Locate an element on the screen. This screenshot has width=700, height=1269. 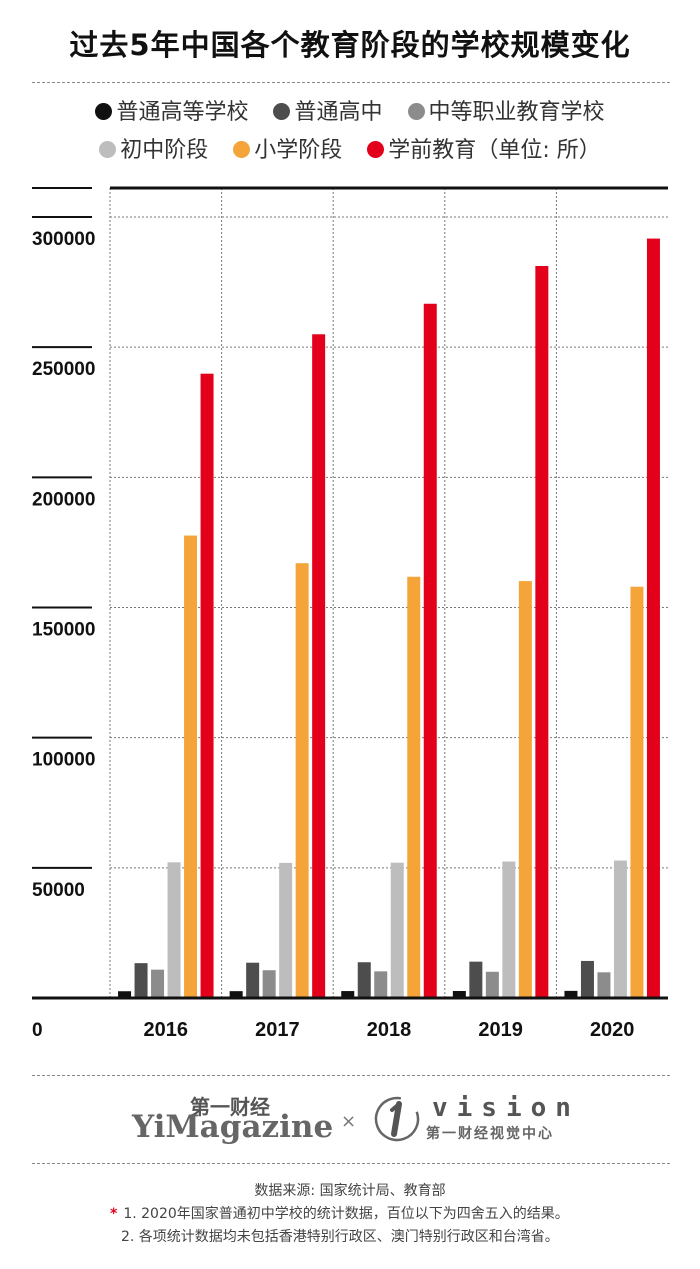
legend-item-junior-high: 初中阶段 is located at coordinates (153, 148).